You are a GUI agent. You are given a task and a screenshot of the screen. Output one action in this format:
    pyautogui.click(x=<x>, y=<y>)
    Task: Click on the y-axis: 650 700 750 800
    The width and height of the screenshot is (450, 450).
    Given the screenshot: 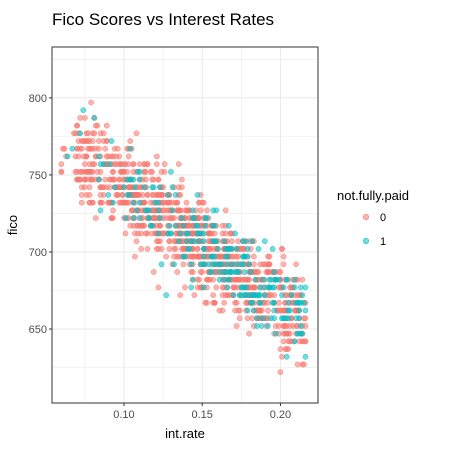 What is the action you would take?
    pyautogui.click(x=40, y=214)
    